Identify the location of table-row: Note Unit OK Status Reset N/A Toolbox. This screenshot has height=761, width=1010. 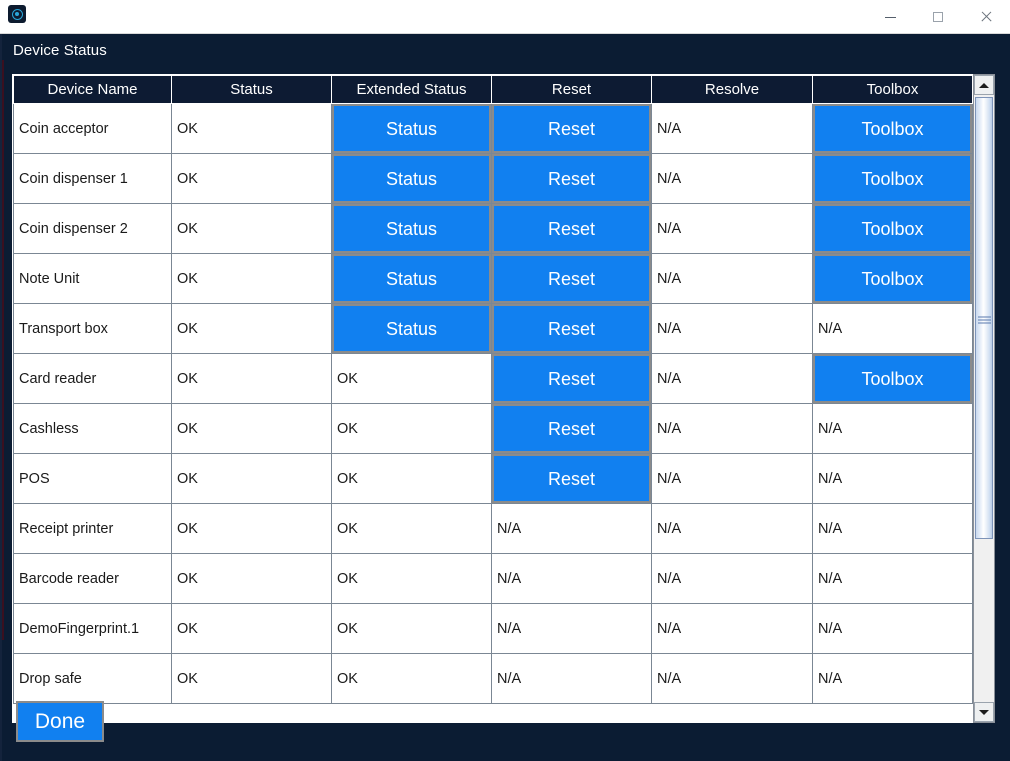
(493, 278).